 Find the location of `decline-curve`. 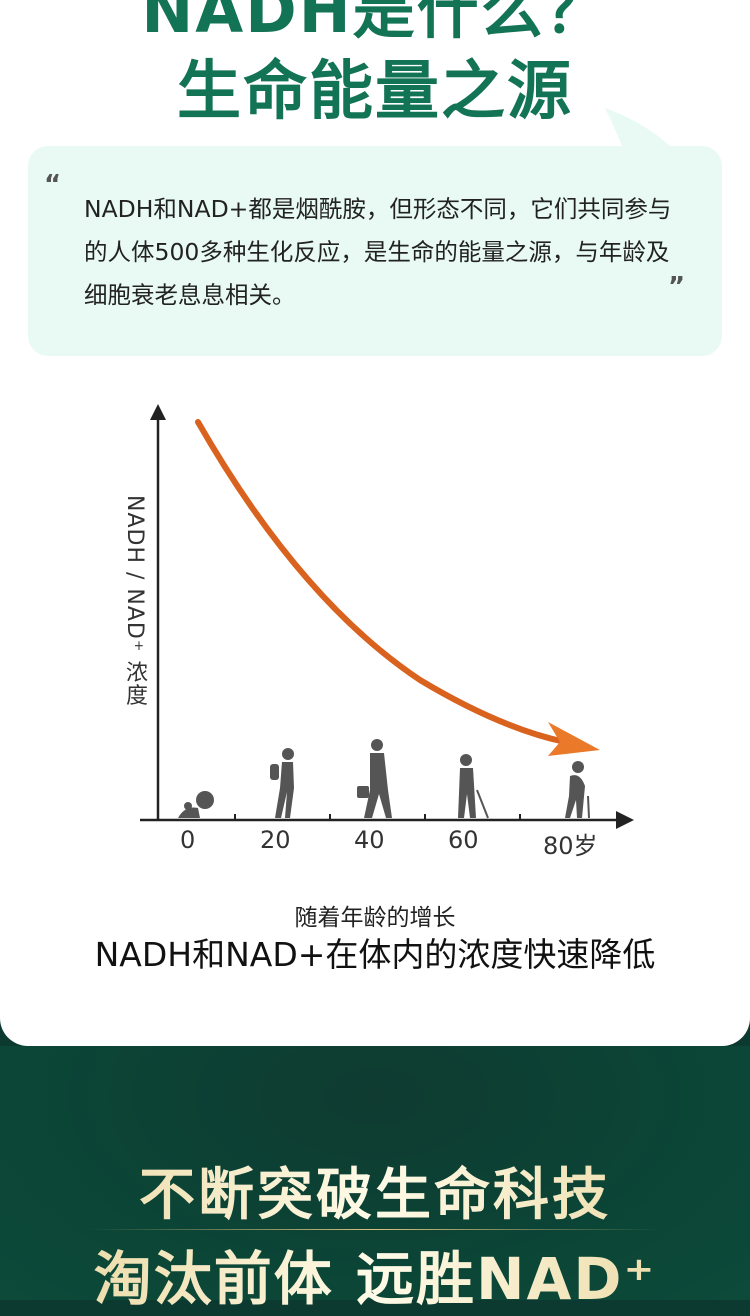

decline-curve is located at coordinates (381, 582).